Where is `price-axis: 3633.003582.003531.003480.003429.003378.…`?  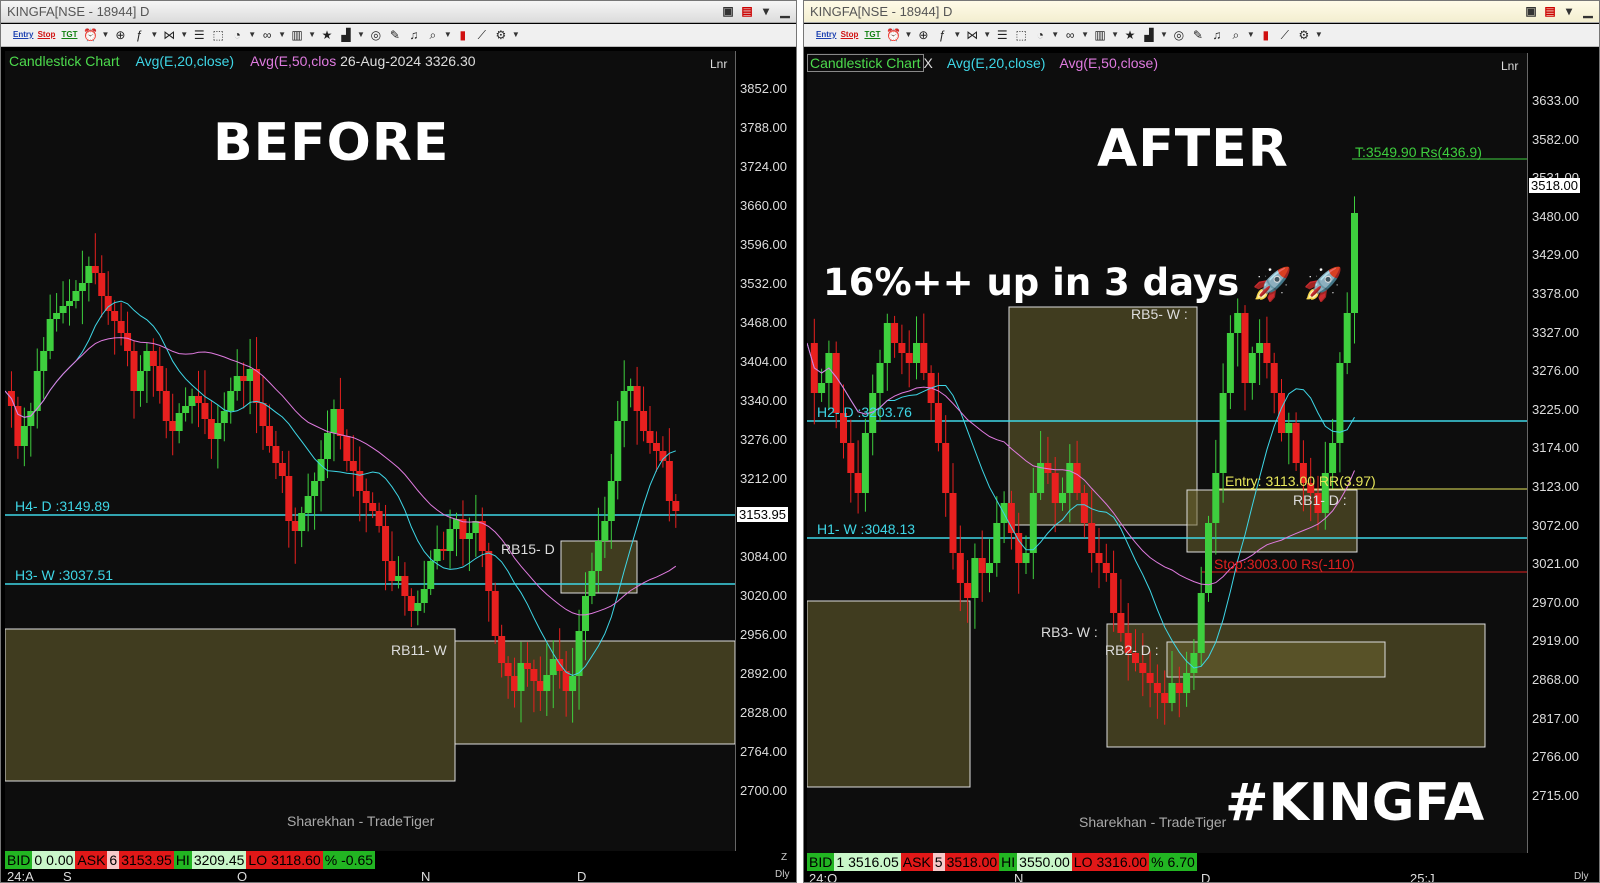 price-axis: 3633.003582.003531.003480.003429.003378.… is located at coordinates (1556, 453).